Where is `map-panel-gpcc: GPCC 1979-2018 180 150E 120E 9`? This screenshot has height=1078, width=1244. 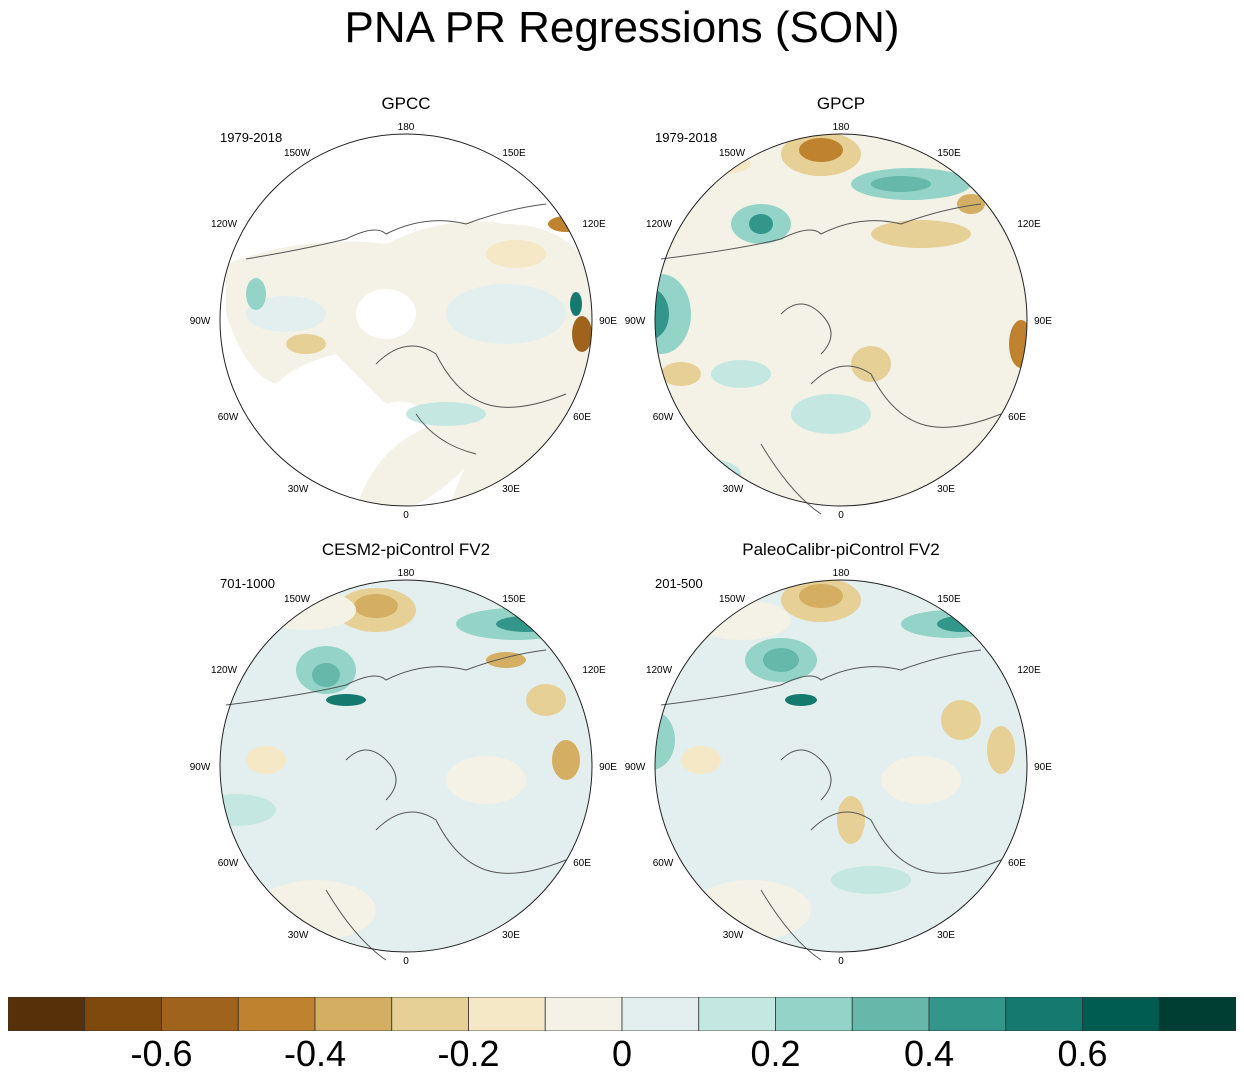
map-panel-gpcc: GPCC 1979-2018 180 150E 120E 9 is located at coordinates (406, 314).